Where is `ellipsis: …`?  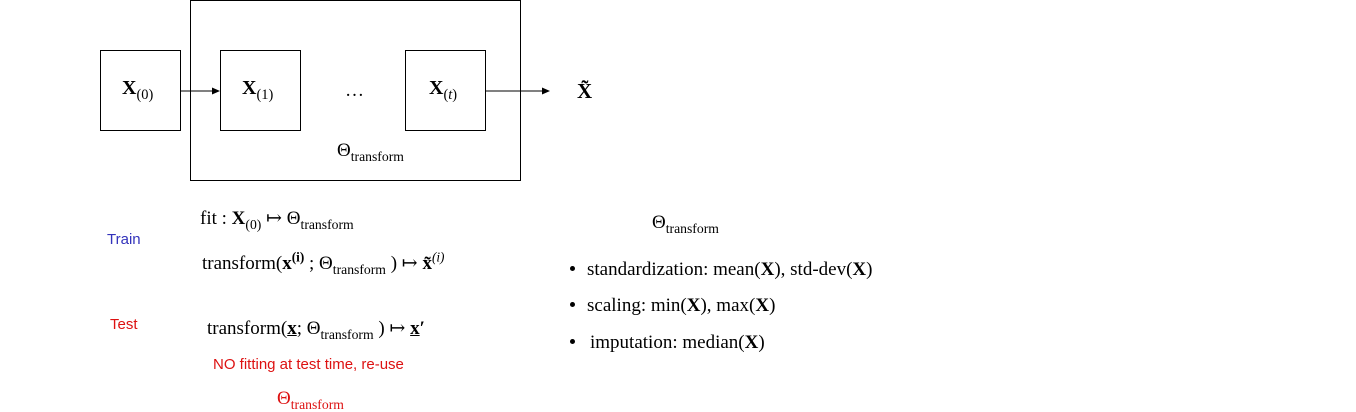
ellipsis: … is located at coordinates (354, 90).